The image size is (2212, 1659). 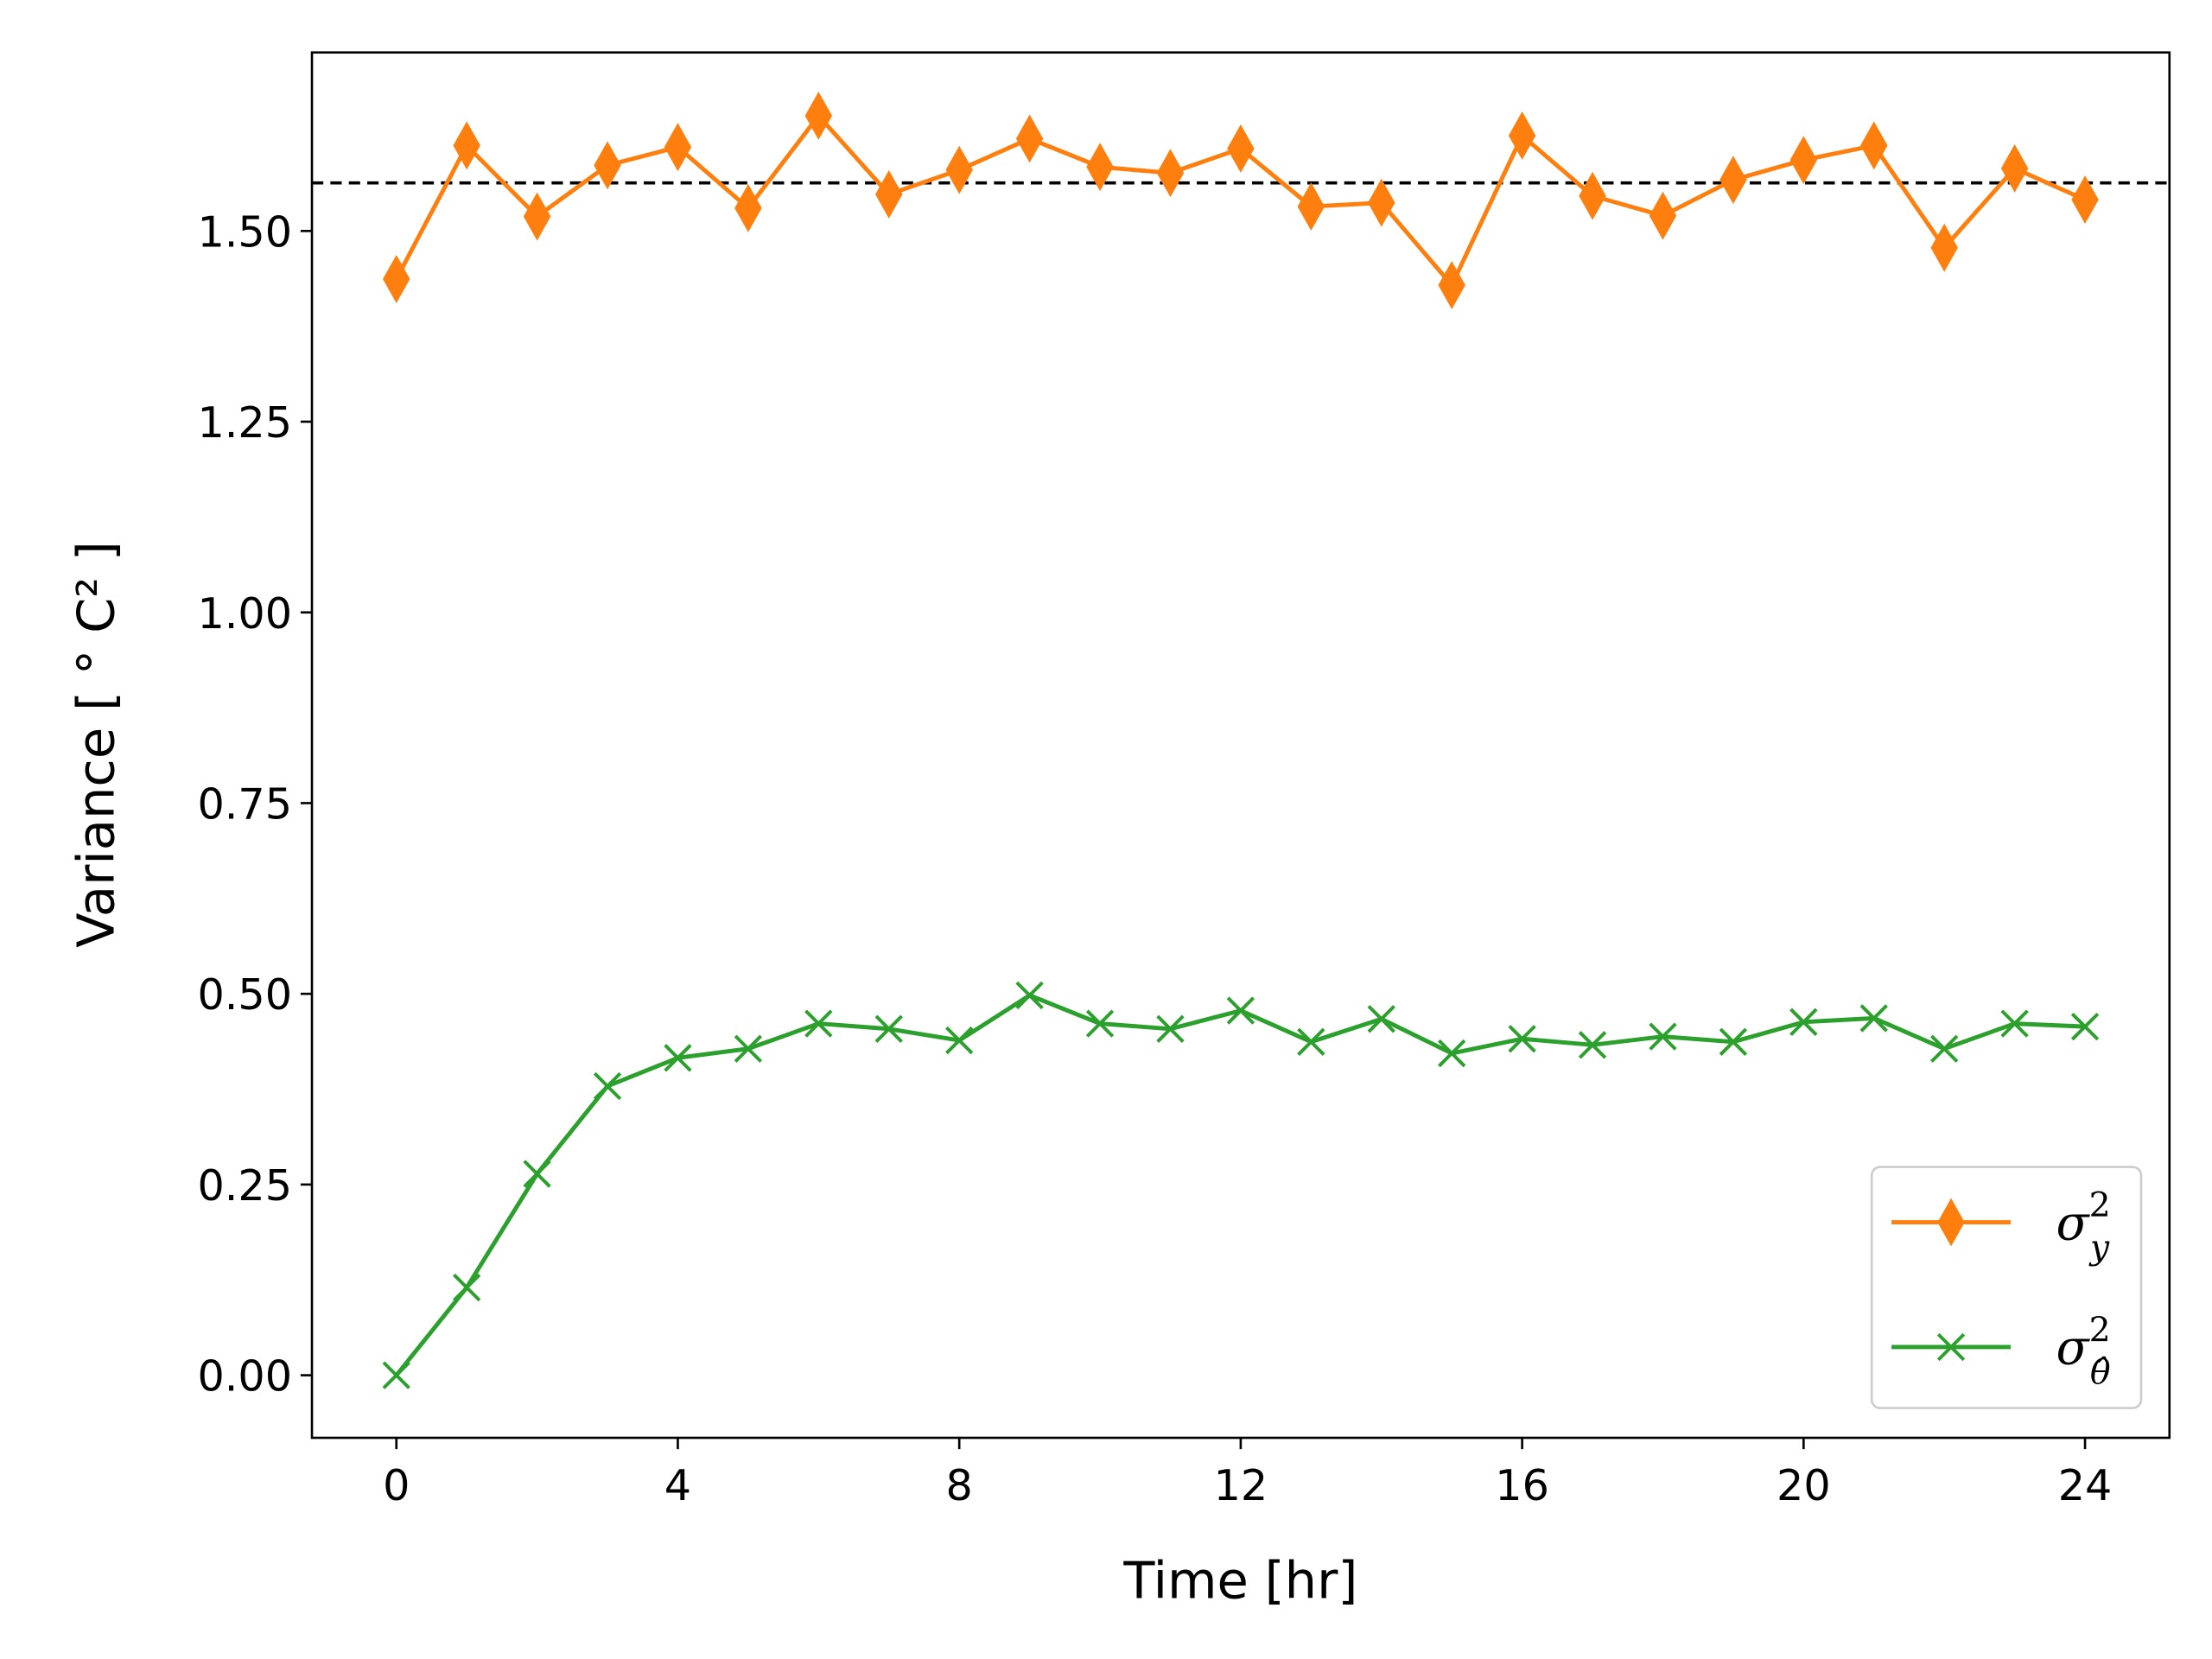 I want to click on x-tick-label: 16, so click(x=1522, y=1485).